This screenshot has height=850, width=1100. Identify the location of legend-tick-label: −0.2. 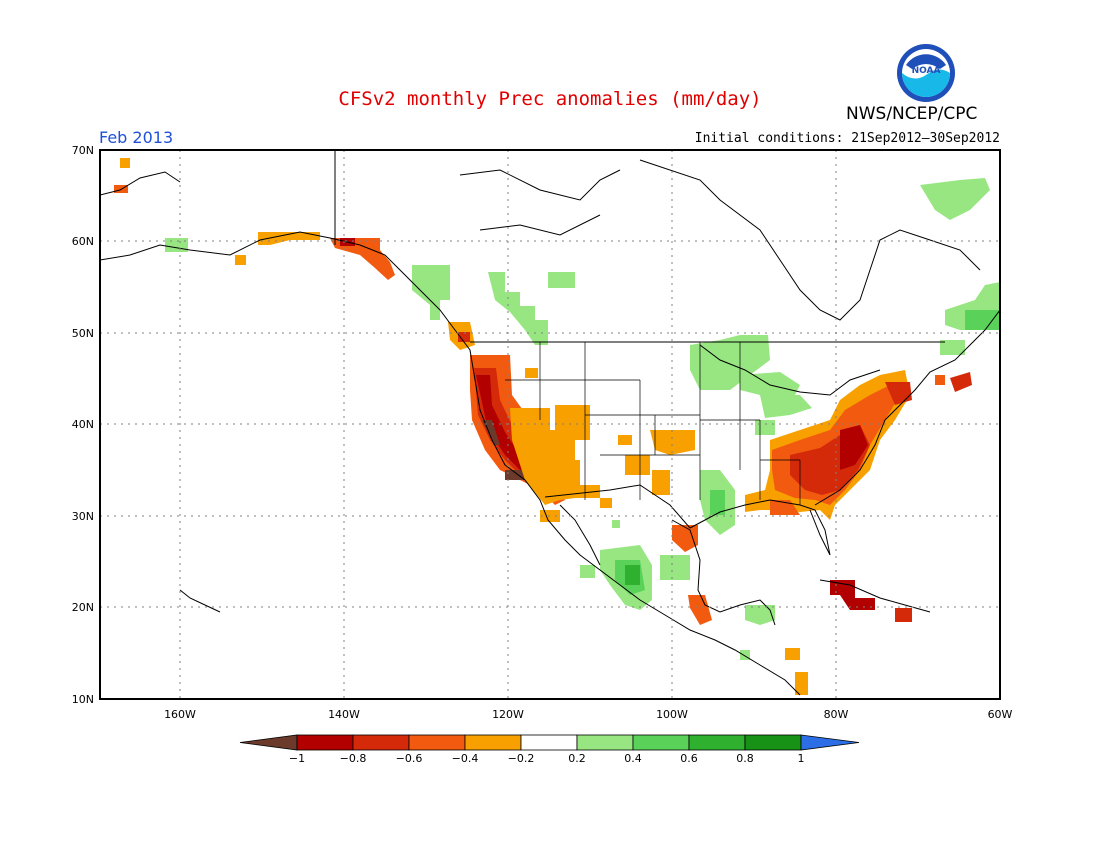
(521, 758).